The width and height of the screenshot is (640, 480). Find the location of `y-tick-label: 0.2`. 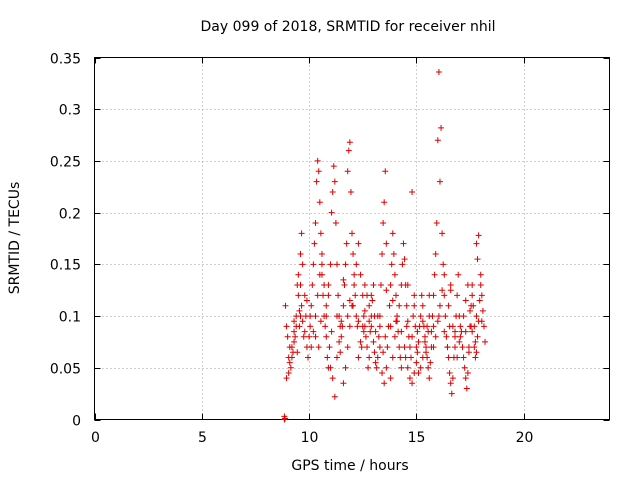

y-tick-label: 0.2 is located at coordinates (70, 215).